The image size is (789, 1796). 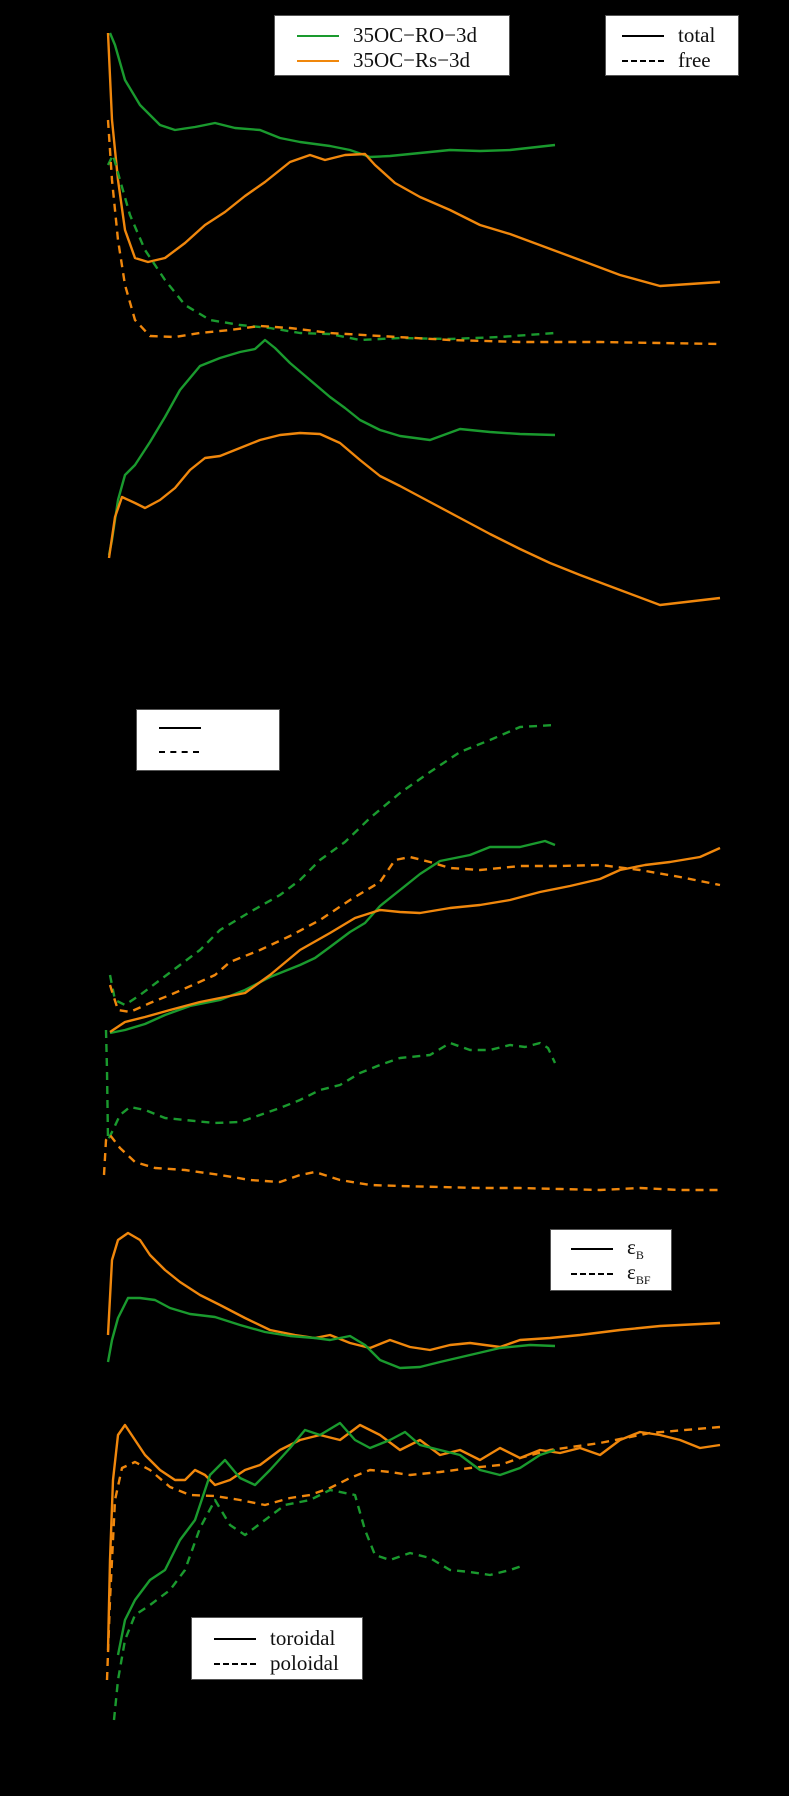 What do you see at coordinates (412, 60) in the screenshot?
I see `legend-label-rs: 35OC−Rs−3d` at bounding box center [412, 60].